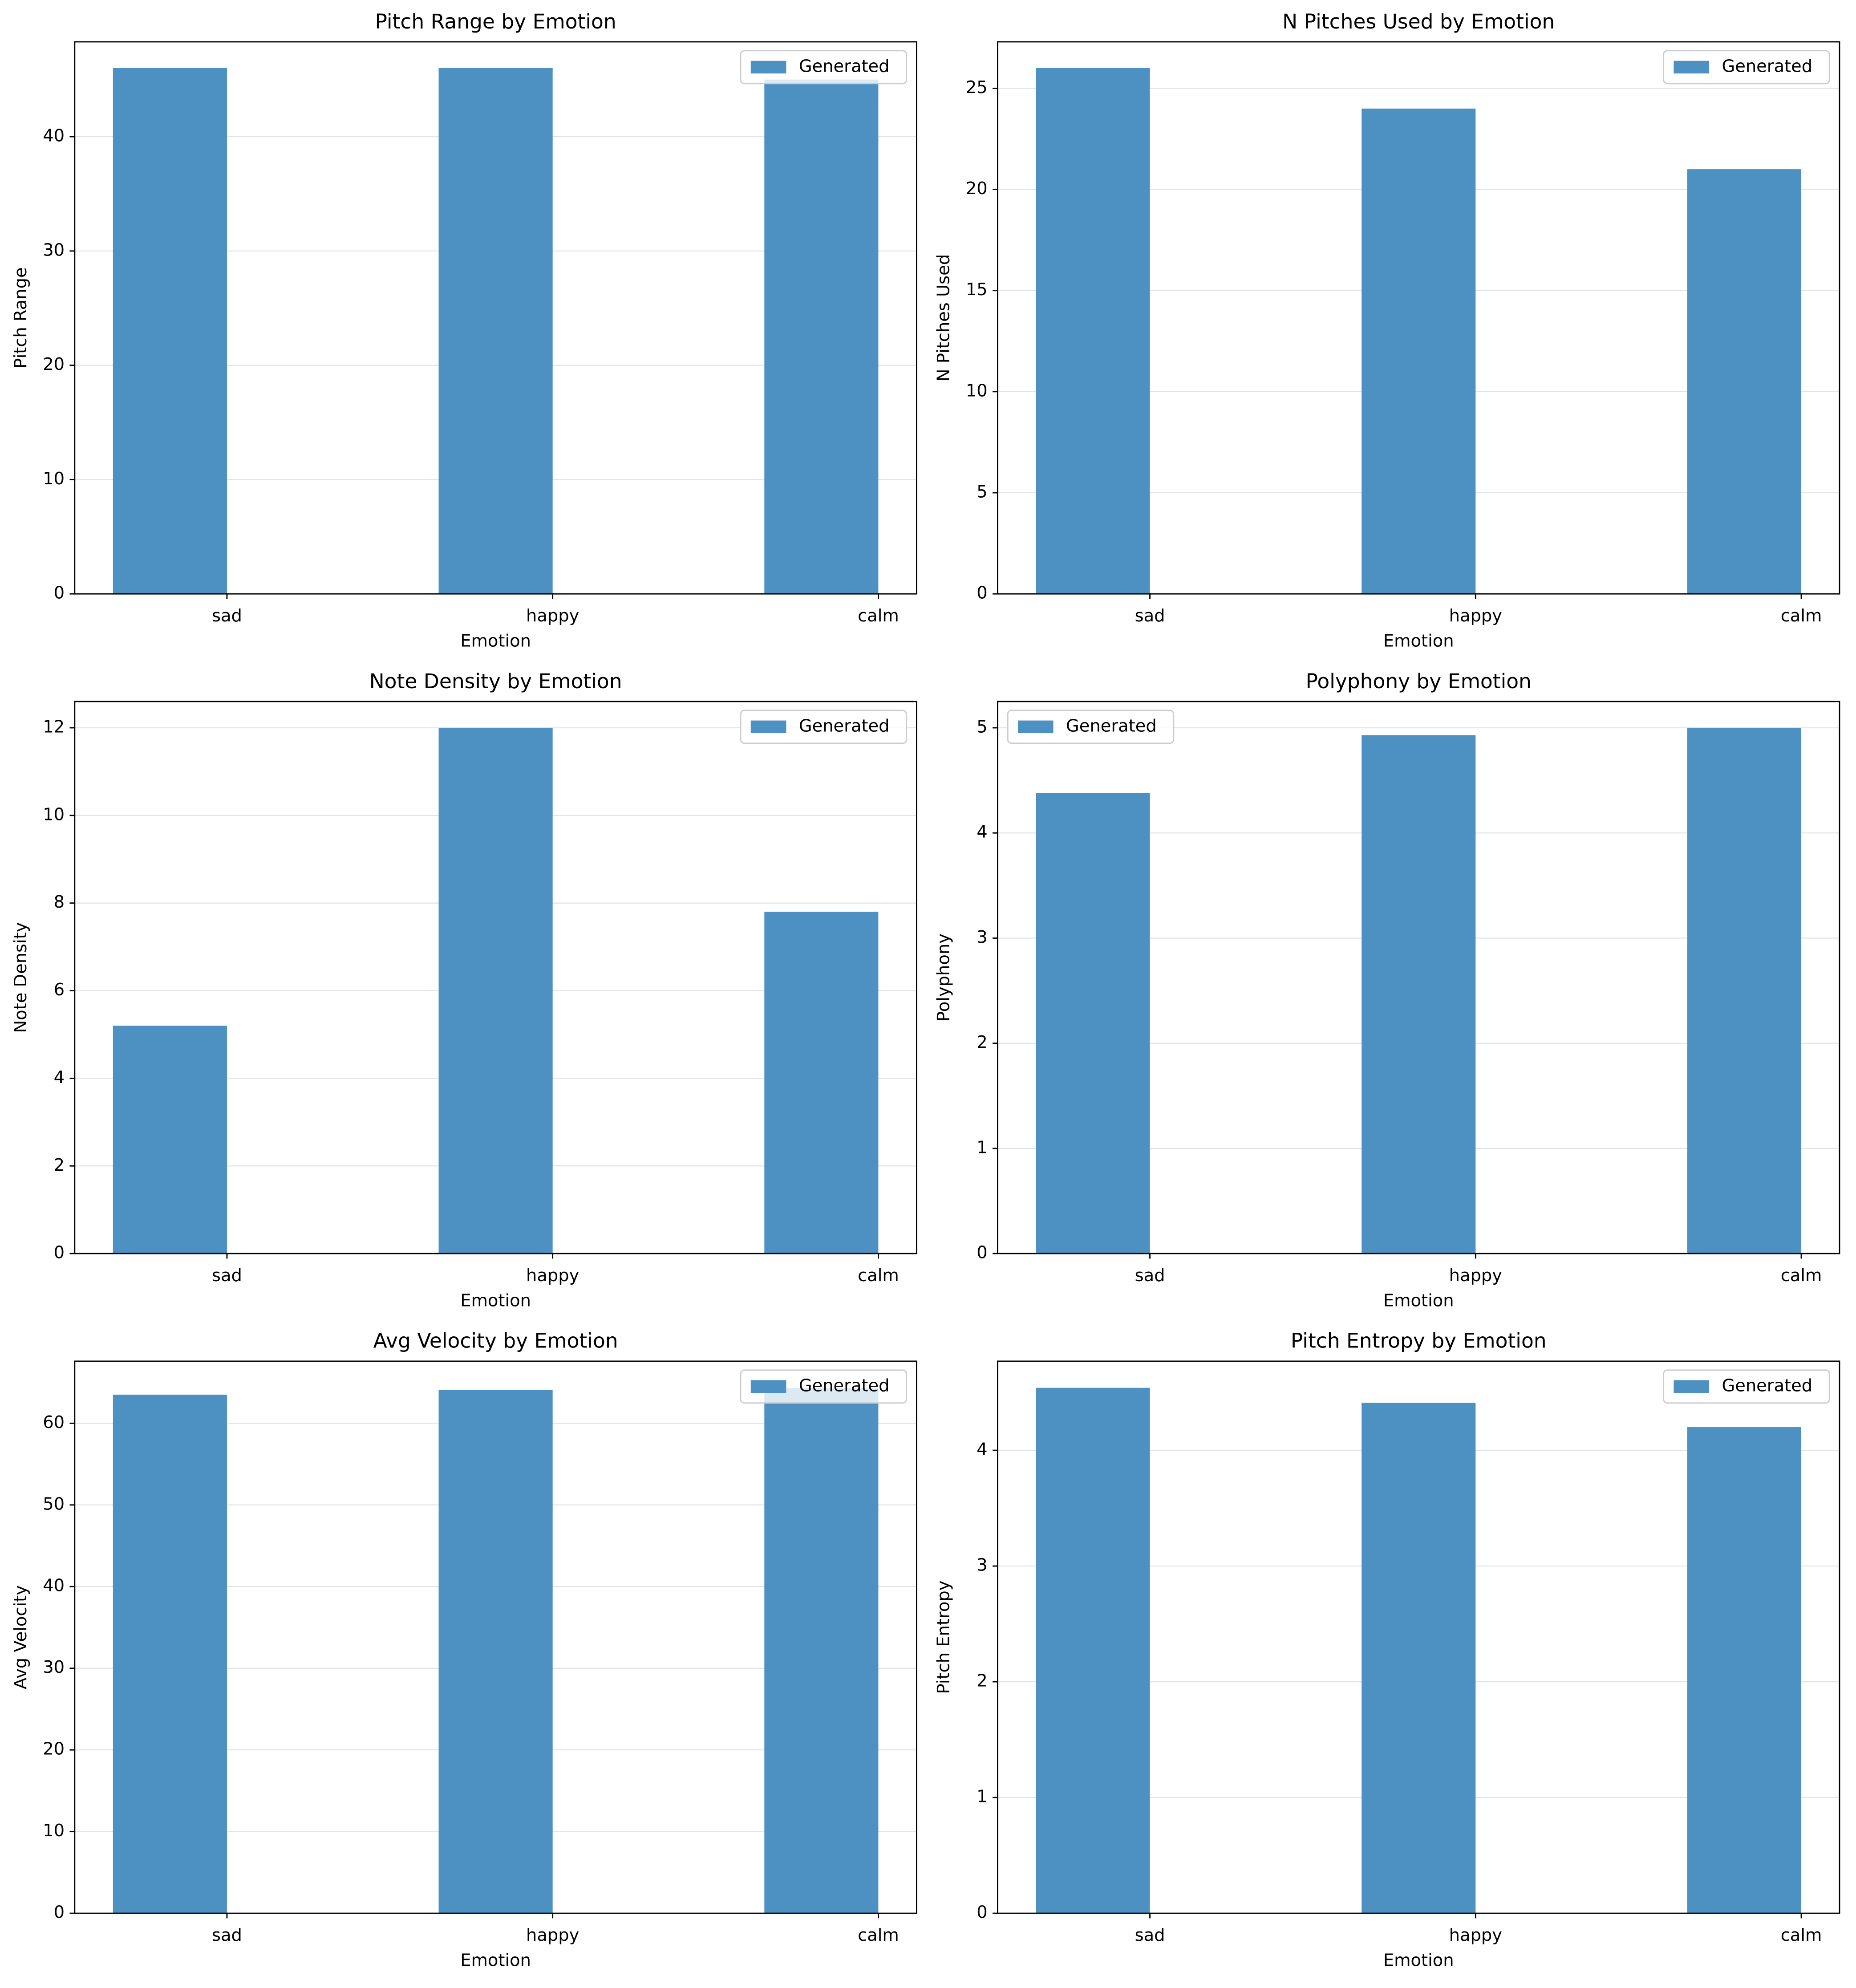 The image size is (1856, 1988). Describe the element at coordinates (54, 1667) in the screenshot. I see `y-tick-label: 30` at that location.